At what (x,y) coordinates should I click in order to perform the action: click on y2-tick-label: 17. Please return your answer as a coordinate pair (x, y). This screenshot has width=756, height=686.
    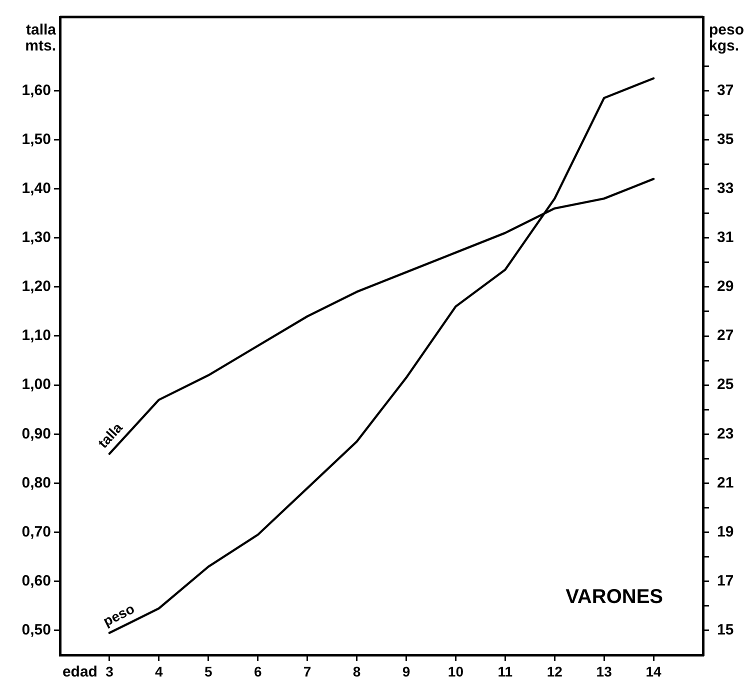
    Looking at the image, I should click on (725, 581).